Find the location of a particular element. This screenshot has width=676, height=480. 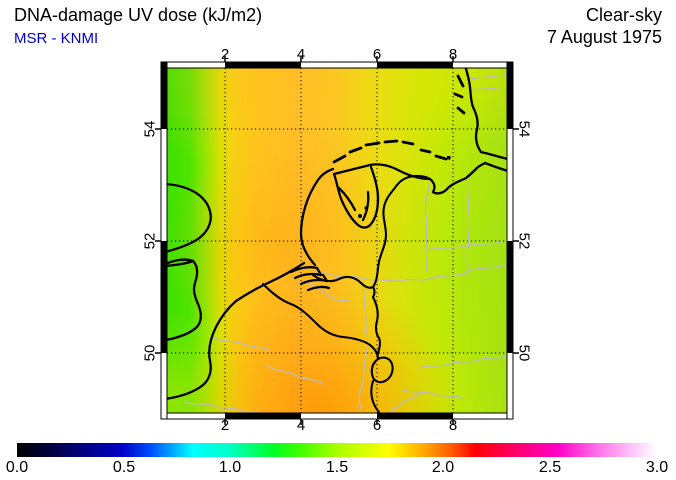

country-borders is located at coordinates (346, 293).